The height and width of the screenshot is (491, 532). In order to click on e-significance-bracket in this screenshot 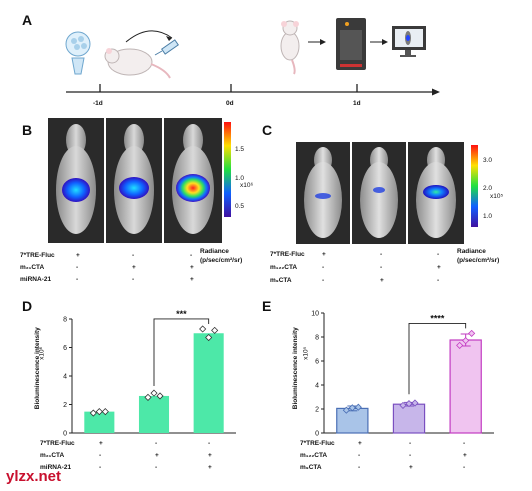, I will do `click(437, 358)`.